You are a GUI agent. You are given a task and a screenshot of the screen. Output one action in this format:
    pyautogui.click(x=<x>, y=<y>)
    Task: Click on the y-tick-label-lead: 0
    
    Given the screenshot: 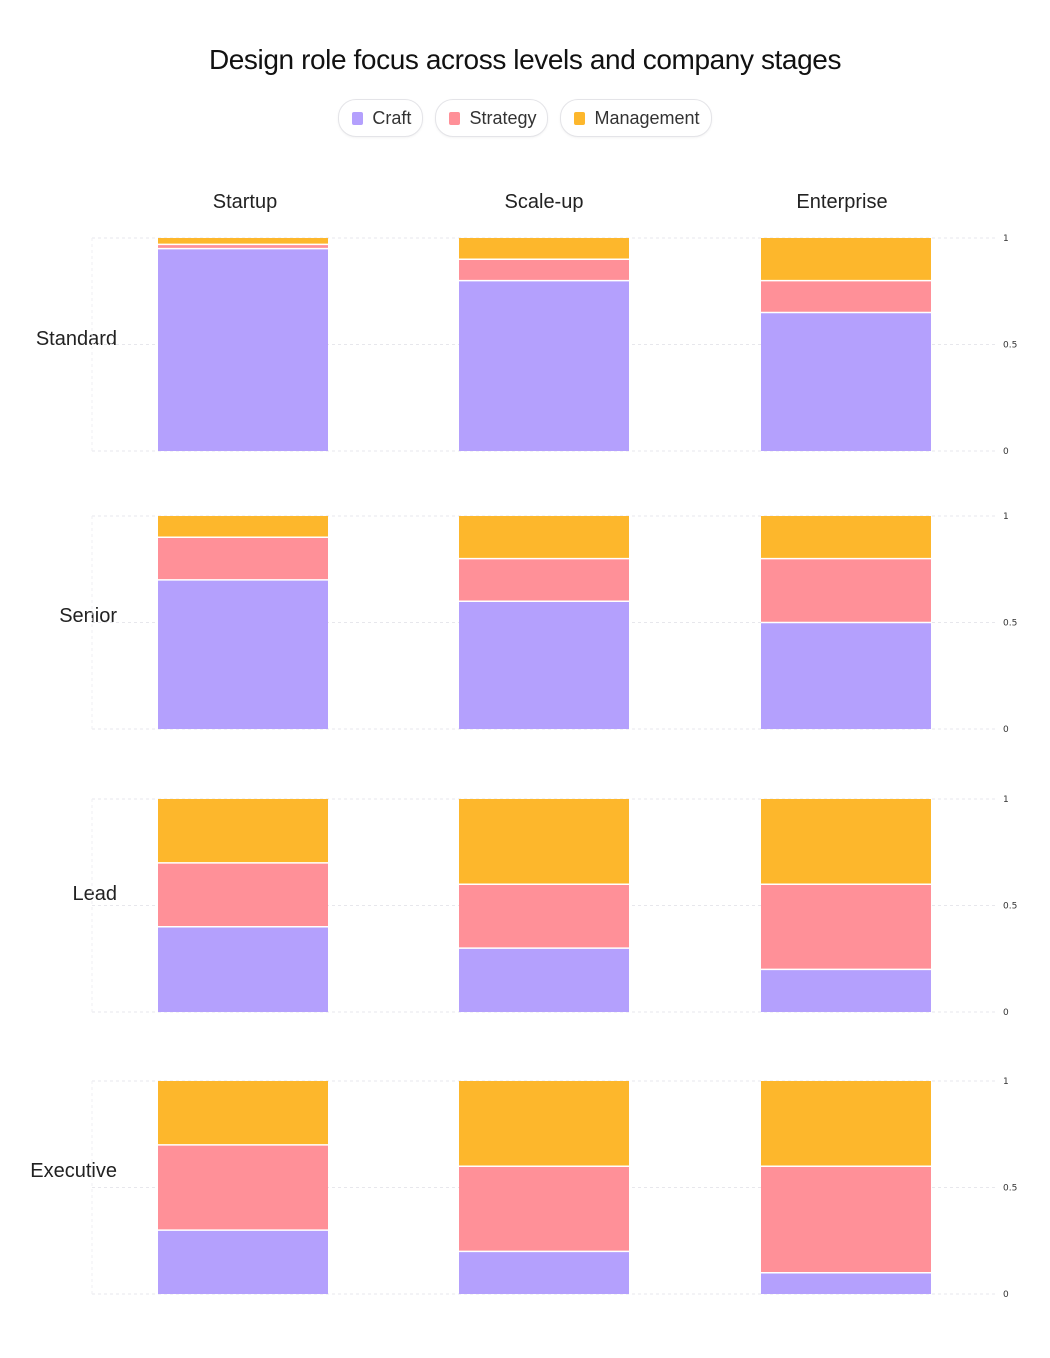 What is the action you would take?
    pyautogui.click(x=1006, y=1013)
    